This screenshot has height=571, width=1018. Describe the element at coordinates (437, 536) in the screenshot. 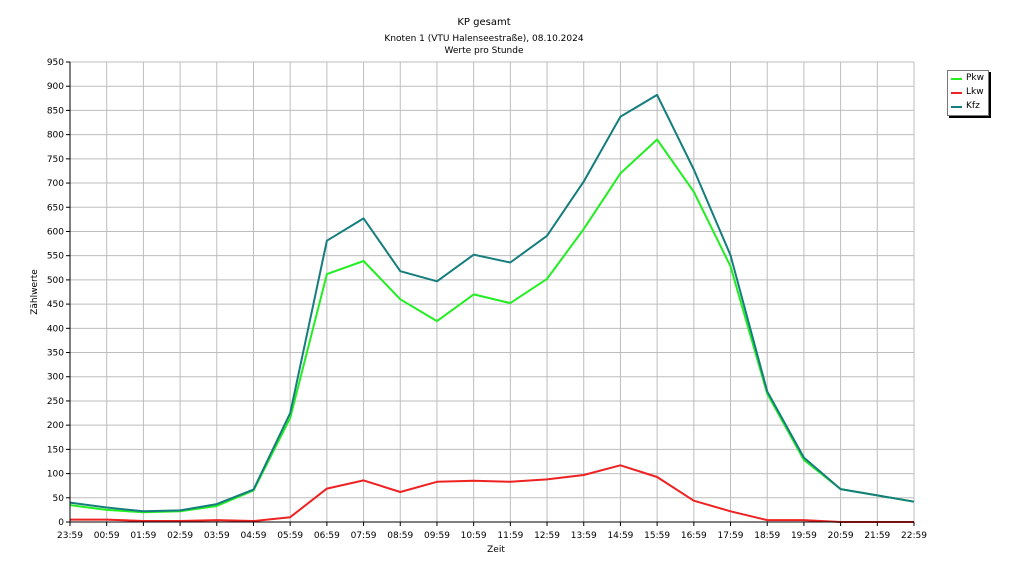

I see `x-tick-label: 09:59` at that location.